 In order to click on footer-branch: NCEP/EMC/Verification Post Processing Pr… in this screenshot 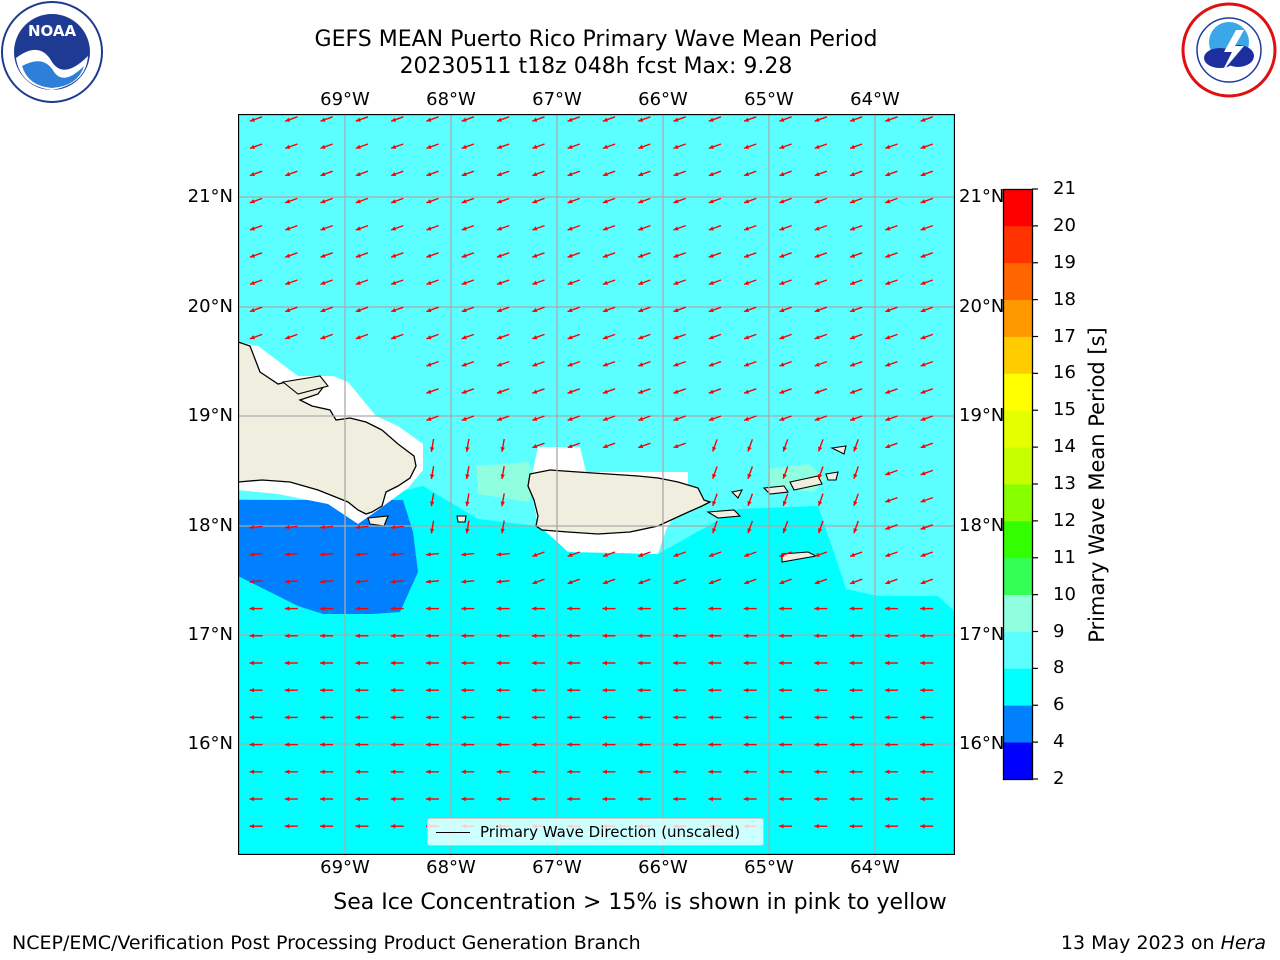, I will do `click(326, 943)`.